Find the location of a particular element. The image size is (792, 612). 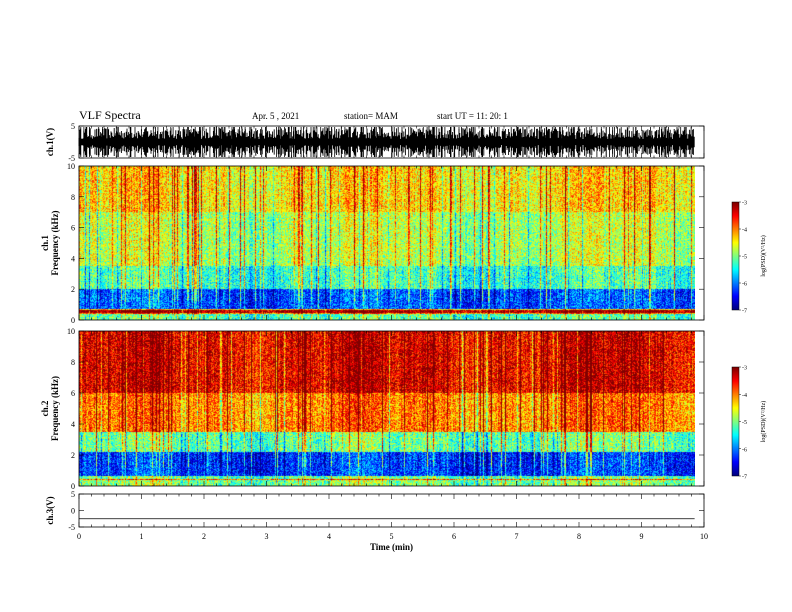

ch2-spectrogram-ytick-label: 0 is located at coordinates (73, 486).